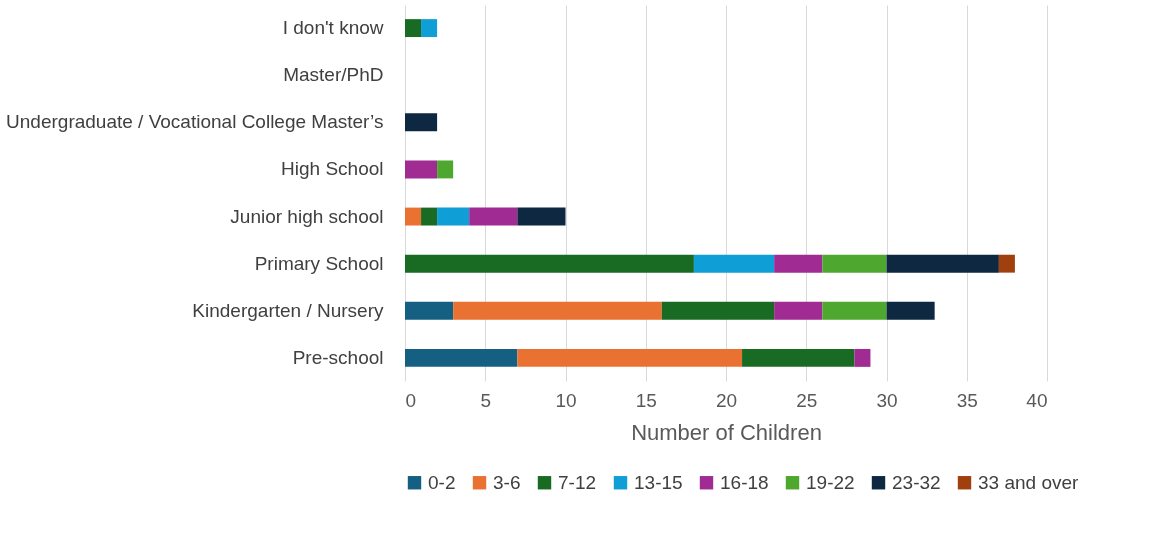 This screenshot has height=540, width=1157. I want to click on y-tick-label: Undergraduate / Vocational College Master’s, so click(195, 122).